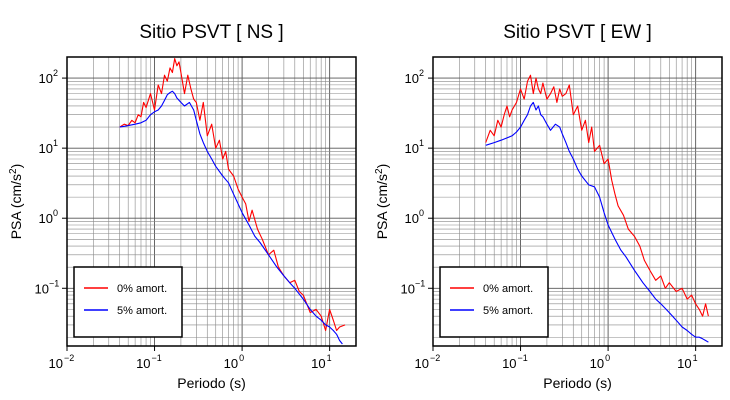 The image size is (730, 400). I want to click on chart-title: Sitio PSVT [ EW ], so click(577, 32).